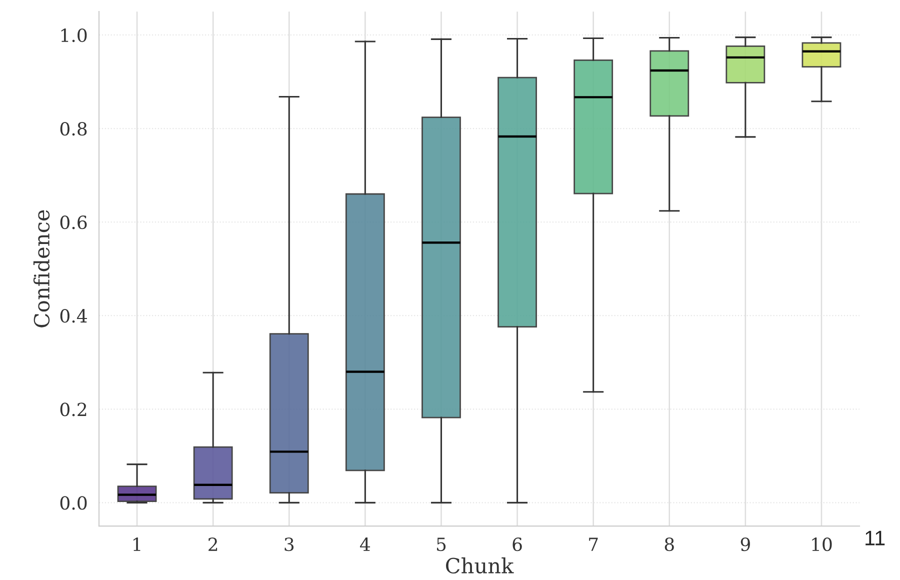 This screenshot has width=900, height=580. I want to click on y-tick-label: 0.8, so click(73, 129).